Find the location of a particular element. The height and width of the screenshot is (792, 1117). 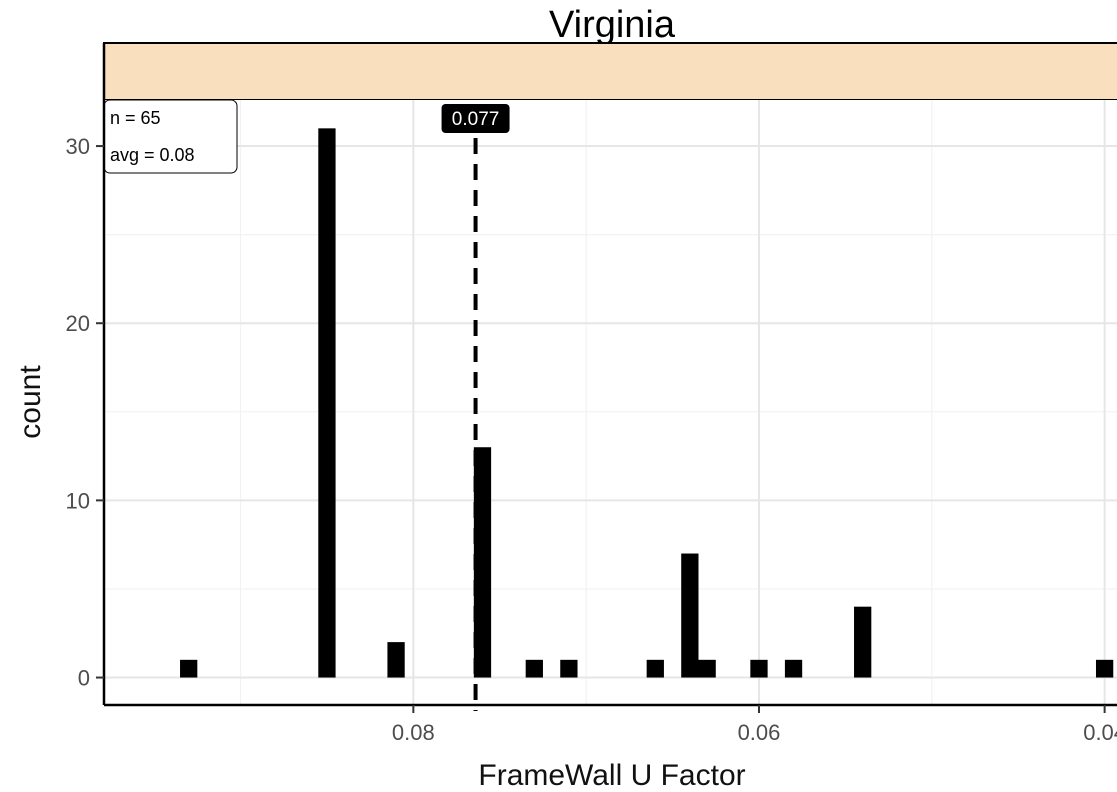

y-tick-label: 10 is located at coordinates (78, 500).